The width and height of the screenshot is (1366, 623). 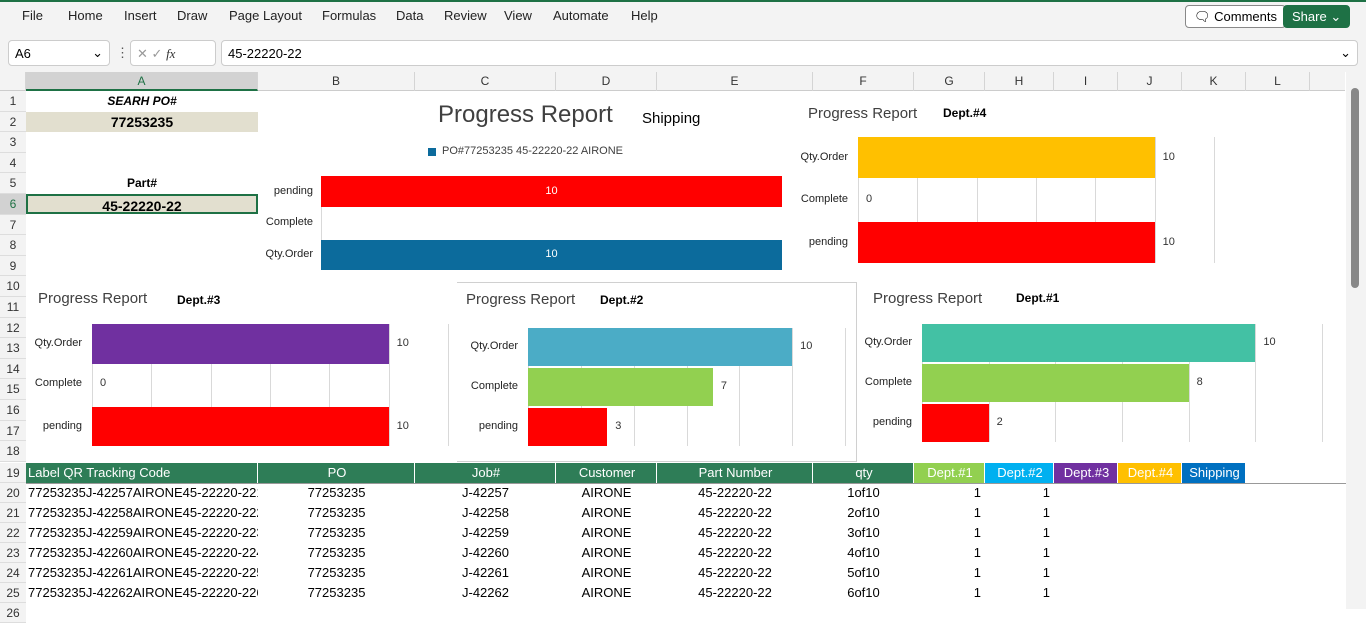 I want to click on table-cell: J-42258, so click(x=485, y=512).